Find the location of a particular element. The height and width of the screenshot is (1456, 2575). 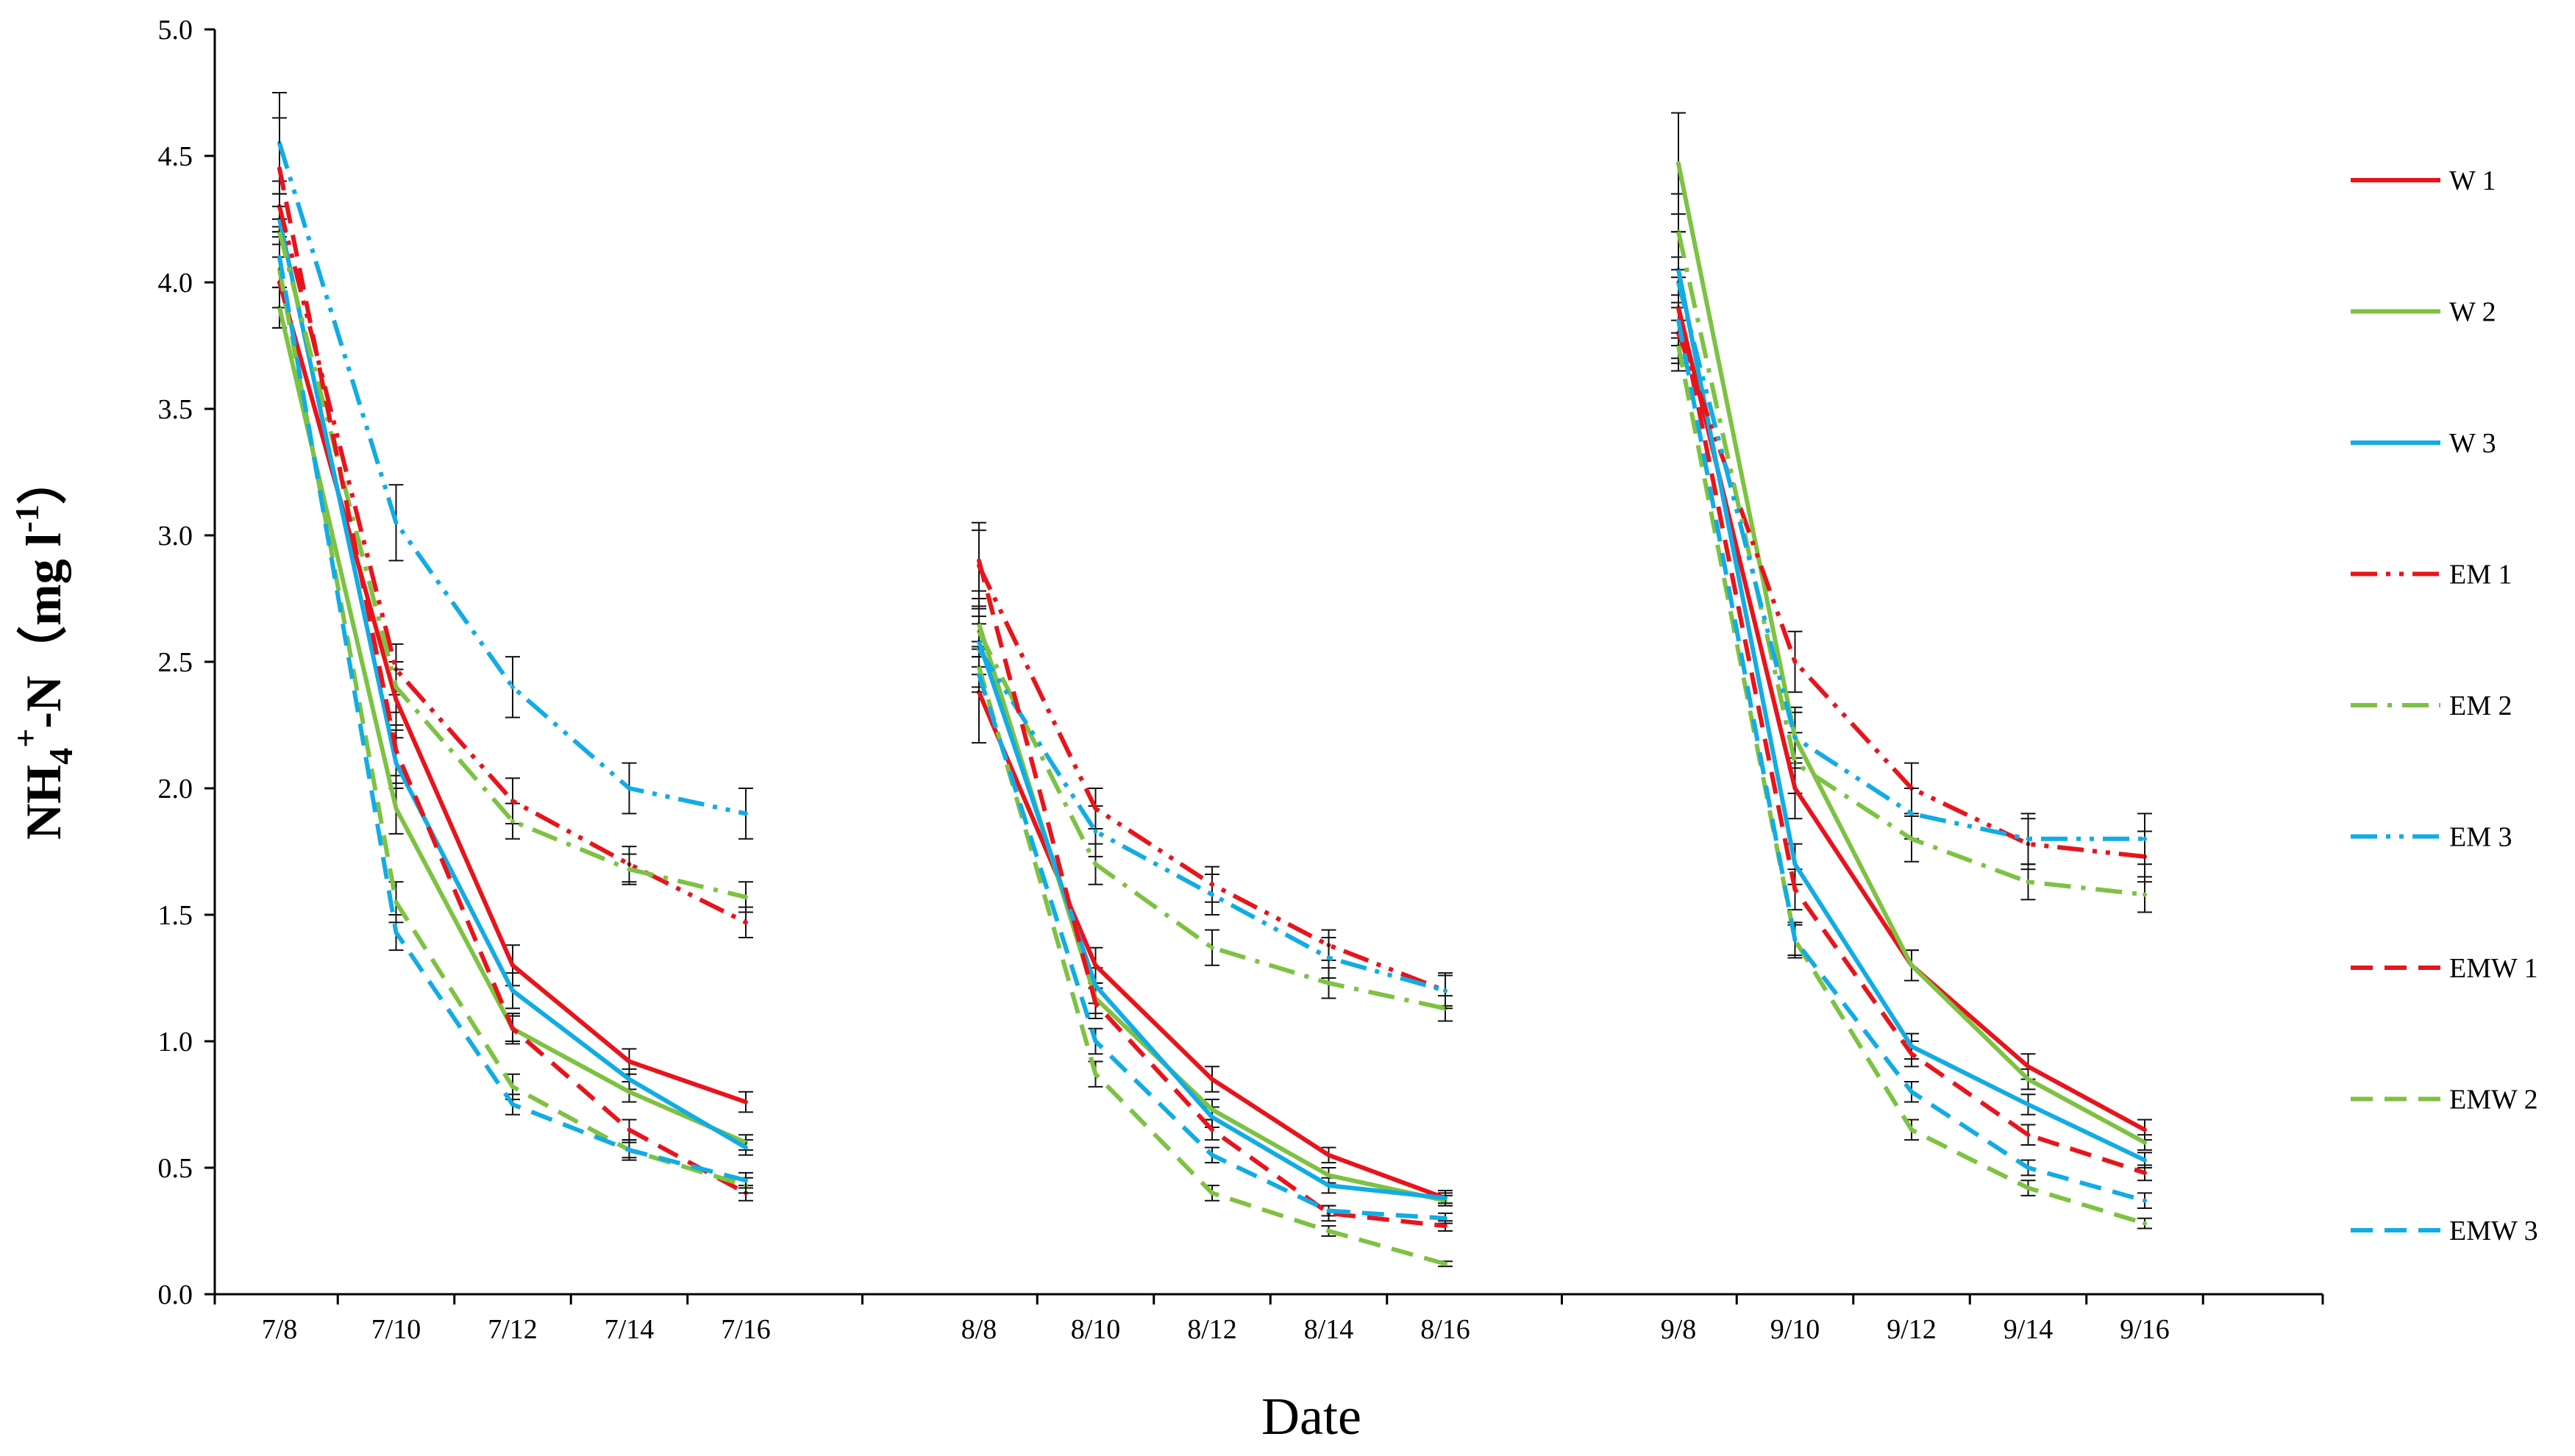

legend-label-w-3: W 3 is located at coordinates (2473, 443).